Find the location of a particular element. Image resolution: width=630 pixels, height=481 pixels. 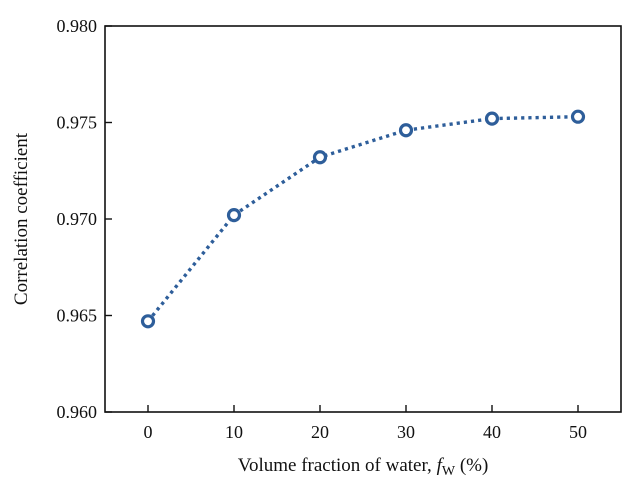

y-axis: 0.960 0.965 0.970 0.975 0.980 is located at coordinates (84, 219).